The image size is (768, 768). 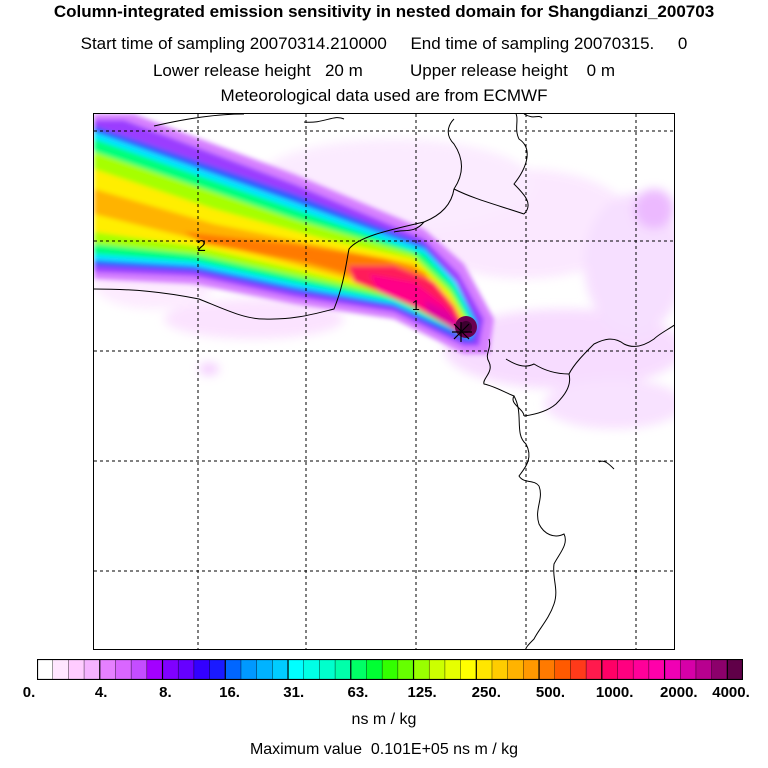 I want to click on colorbar, so click(x=390, y=669).